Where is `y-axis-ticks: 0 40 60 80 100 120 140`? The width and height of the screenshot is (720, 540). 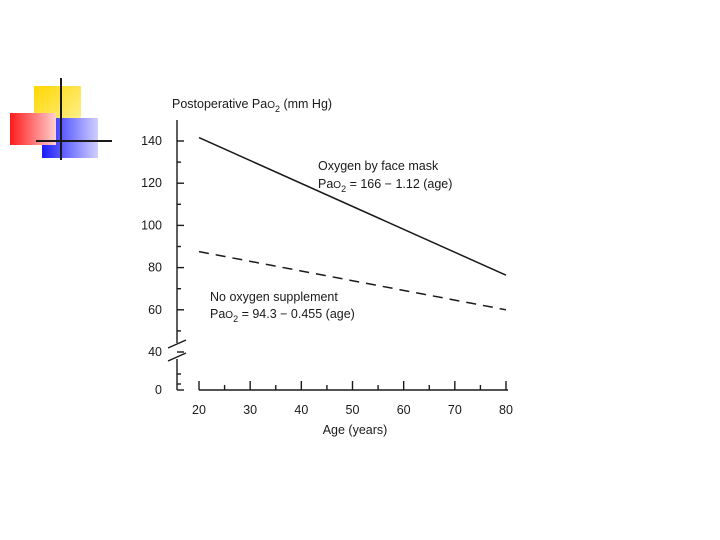
y-axis-ticks: 0 40 60 80 100 120 140 is located at coordinates (162, 265).